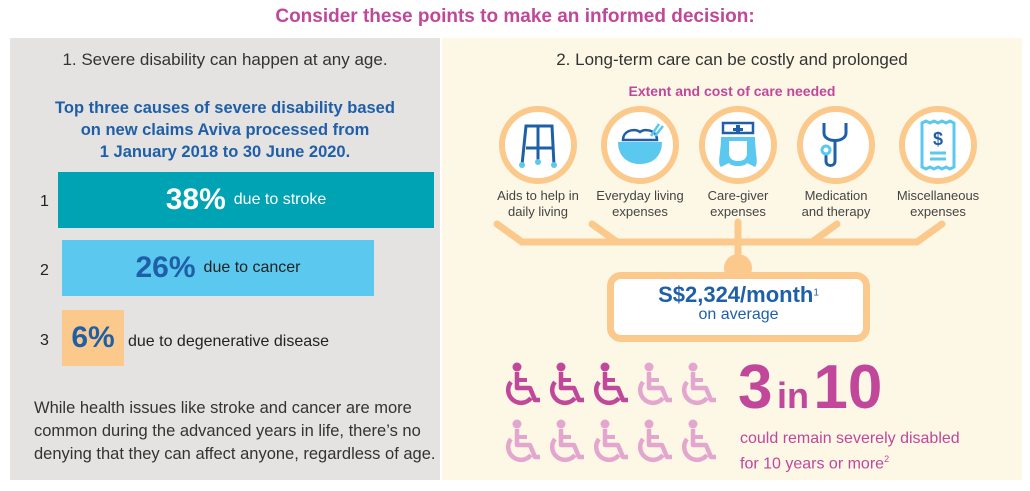 The image size is (1030, 491). I want to click on bar-percent: 6%, so click(93, 337).